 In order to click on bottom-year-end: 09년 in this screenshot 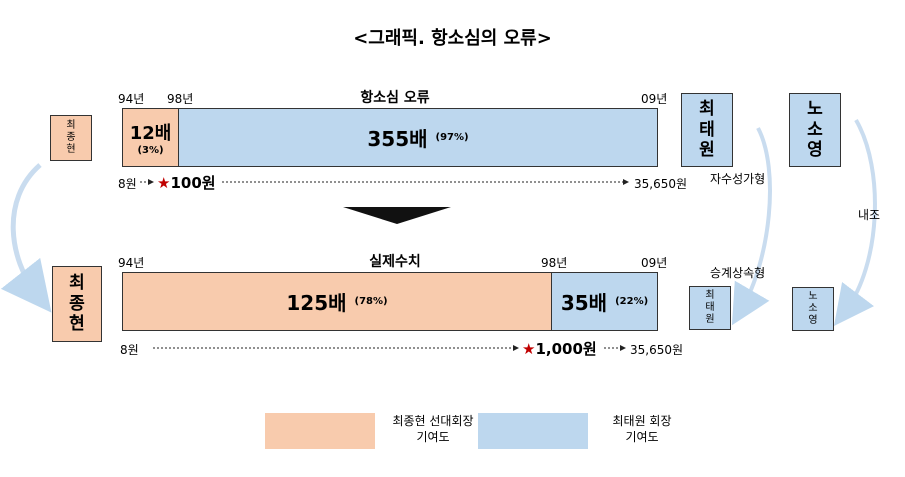, I will do `click(654, 263)`.